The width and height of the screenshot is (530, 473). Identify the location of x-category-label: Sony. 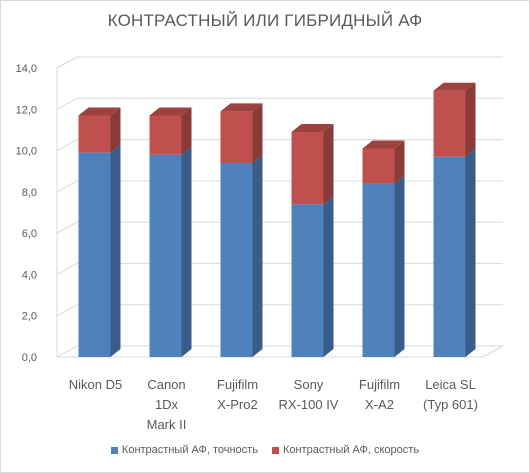
(309, 384).